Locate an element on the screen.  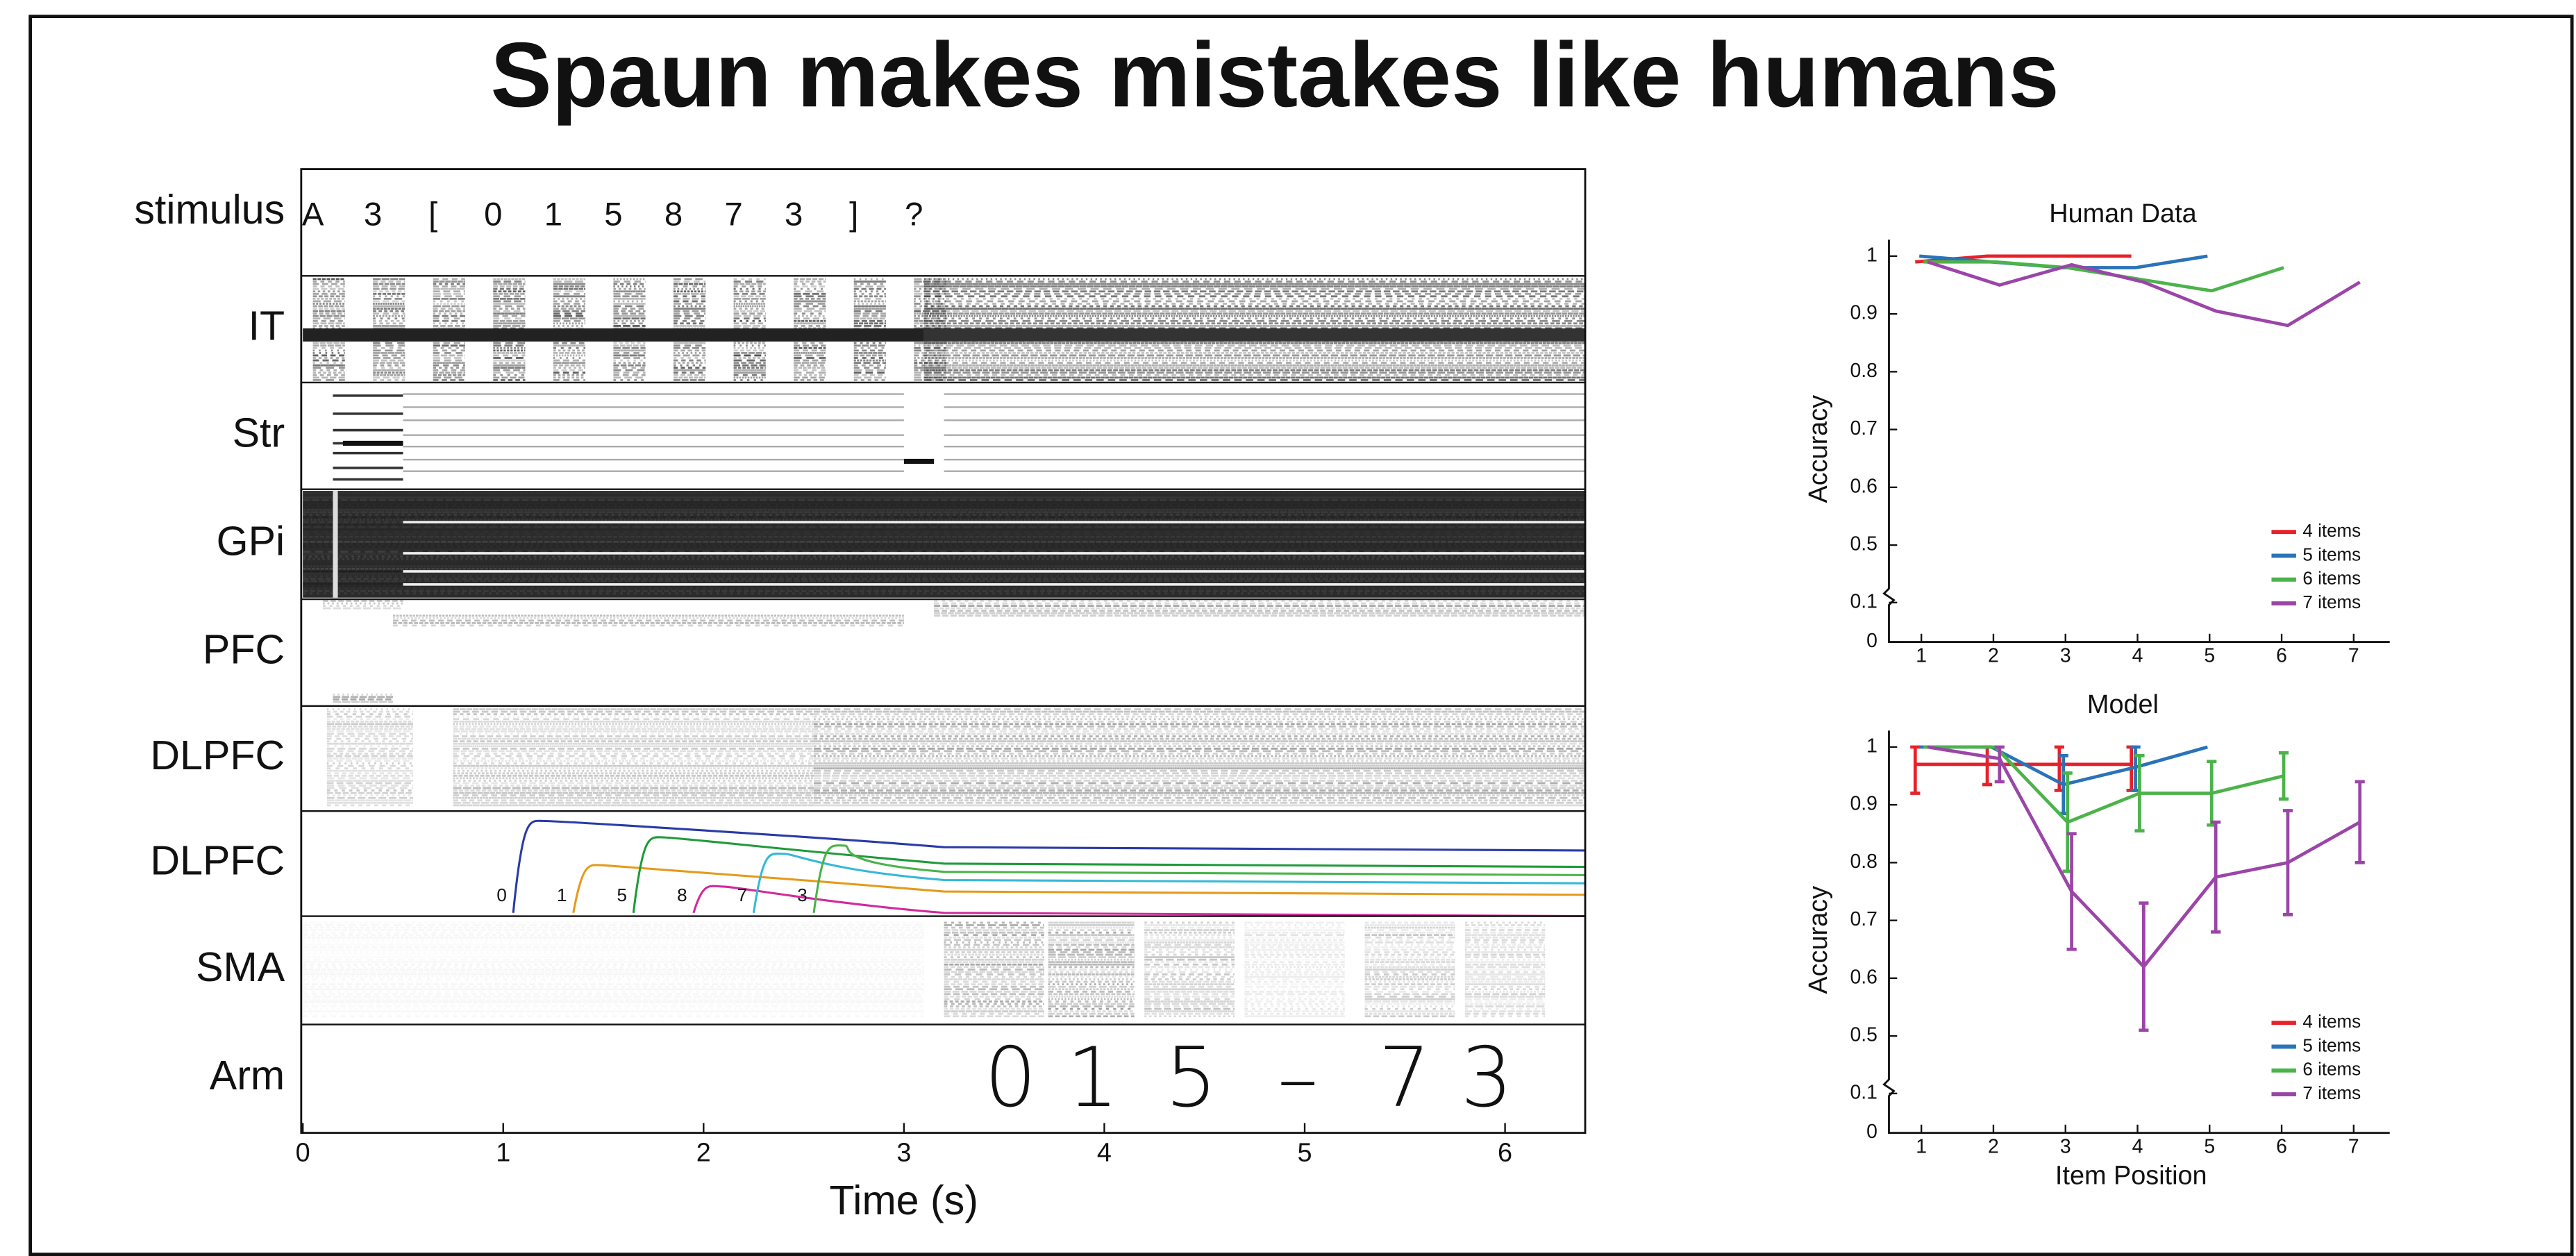
stimulus-symbol: [ is located at coordinates (432, 214).